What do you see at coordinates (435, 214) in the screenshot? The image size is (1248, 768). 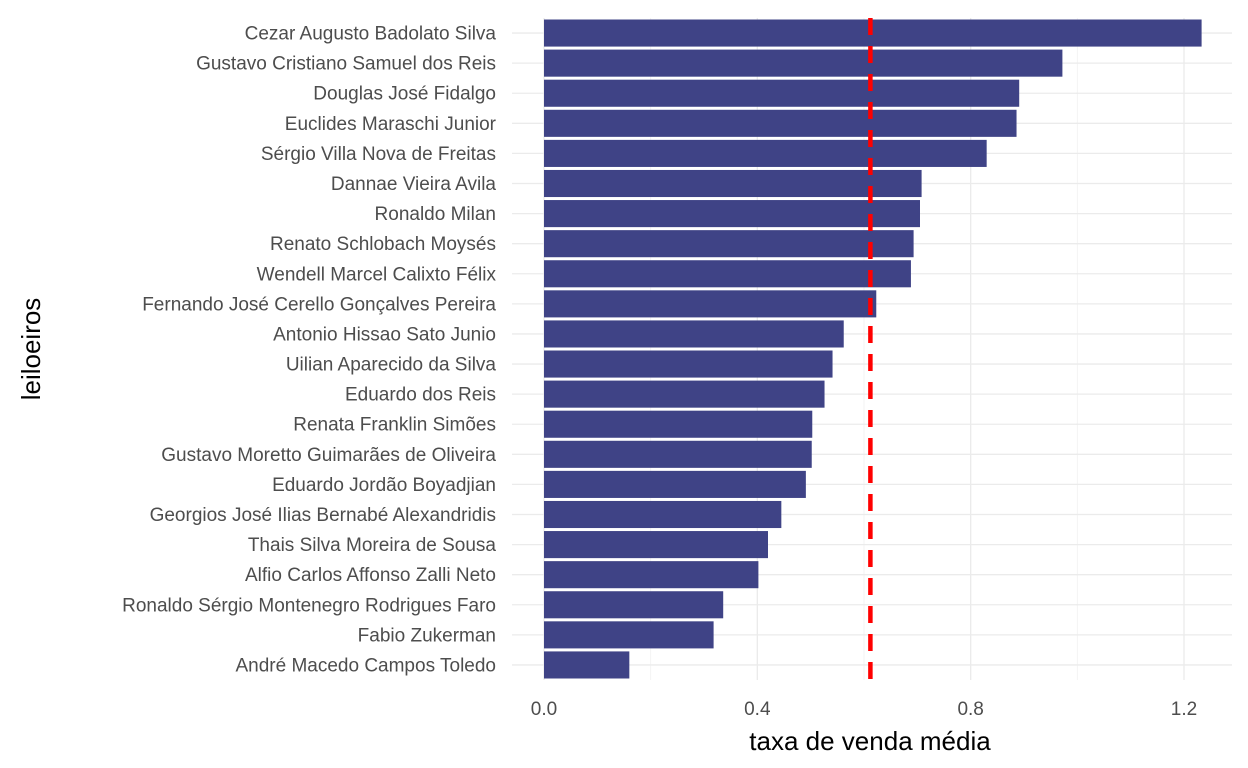 I see `y-tick-label: Ronaldo Milan` at bounding box center [435, 214].